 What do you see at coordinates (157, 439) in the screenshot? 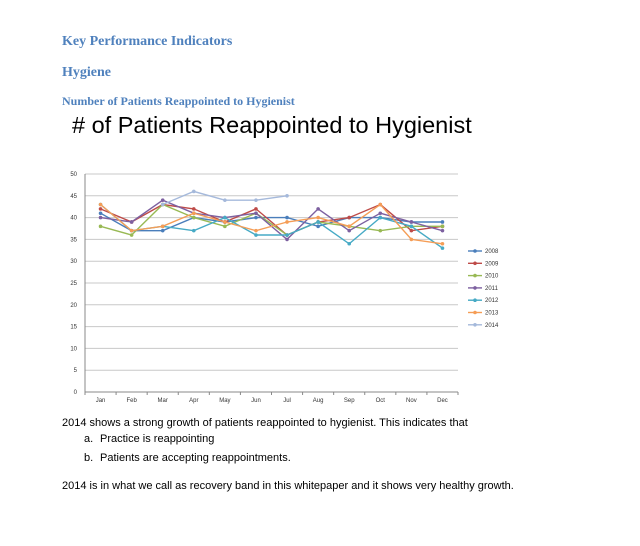
I see `list-item-text: Practice is reappointing` at bounding box center [157, 439].